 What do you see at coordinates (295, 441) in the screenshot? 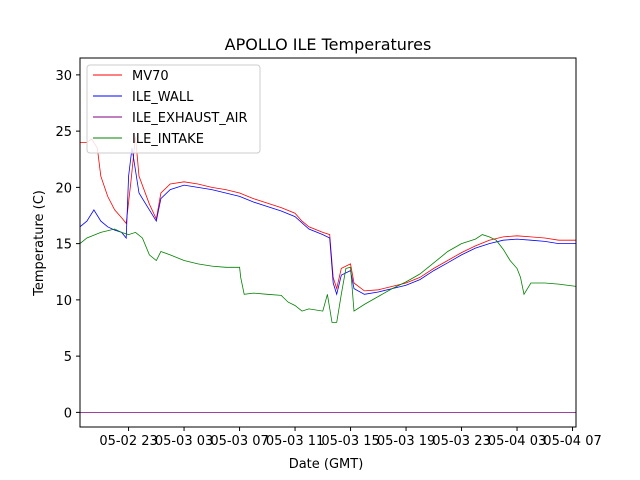
I see `x-tick-label: 05-03 11` at bounding box center [295, 441].